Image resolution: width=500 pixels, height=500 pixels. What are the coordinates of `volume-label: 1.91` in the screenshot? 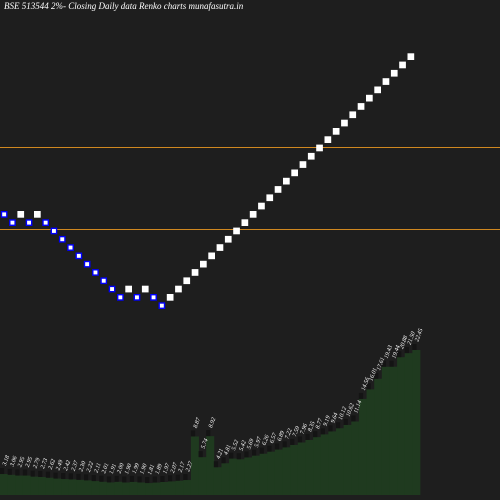 It's located at (113, 469).